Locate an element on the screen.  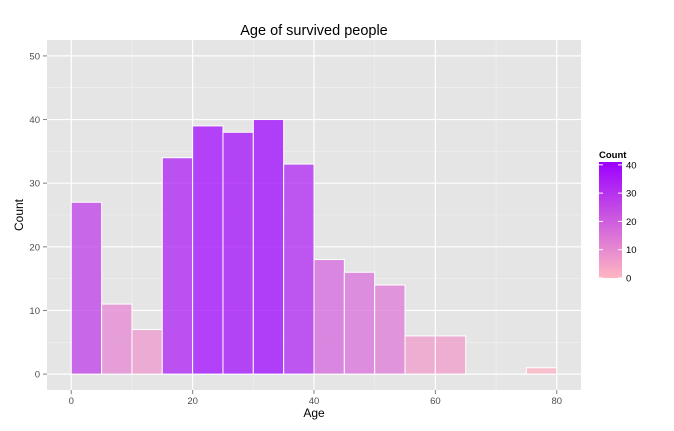
legend-title: Count is located at coordinates (613, 155).